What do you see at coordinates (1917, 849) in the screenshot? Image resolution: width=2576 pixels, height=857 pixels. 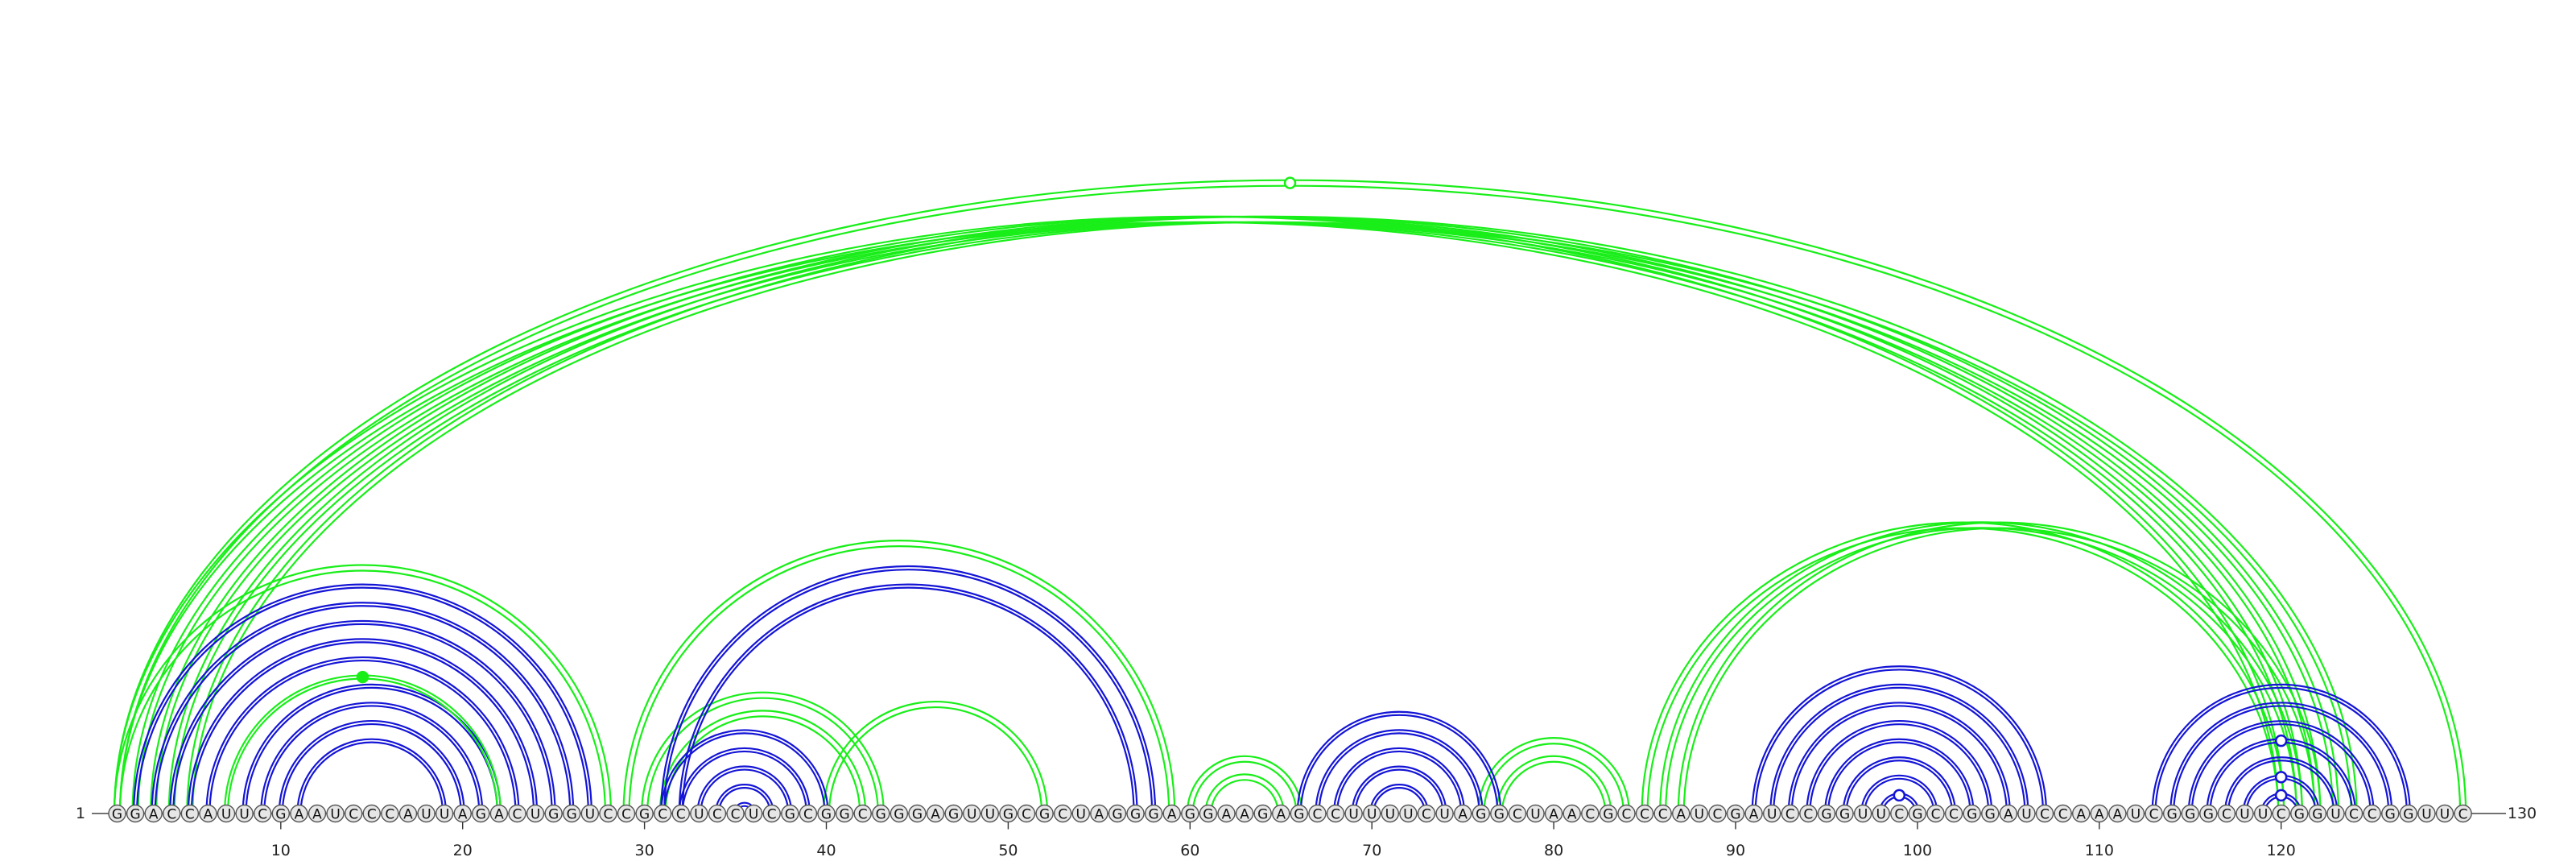 I see `tick-label: 100` at bounding box center [1917, 849].